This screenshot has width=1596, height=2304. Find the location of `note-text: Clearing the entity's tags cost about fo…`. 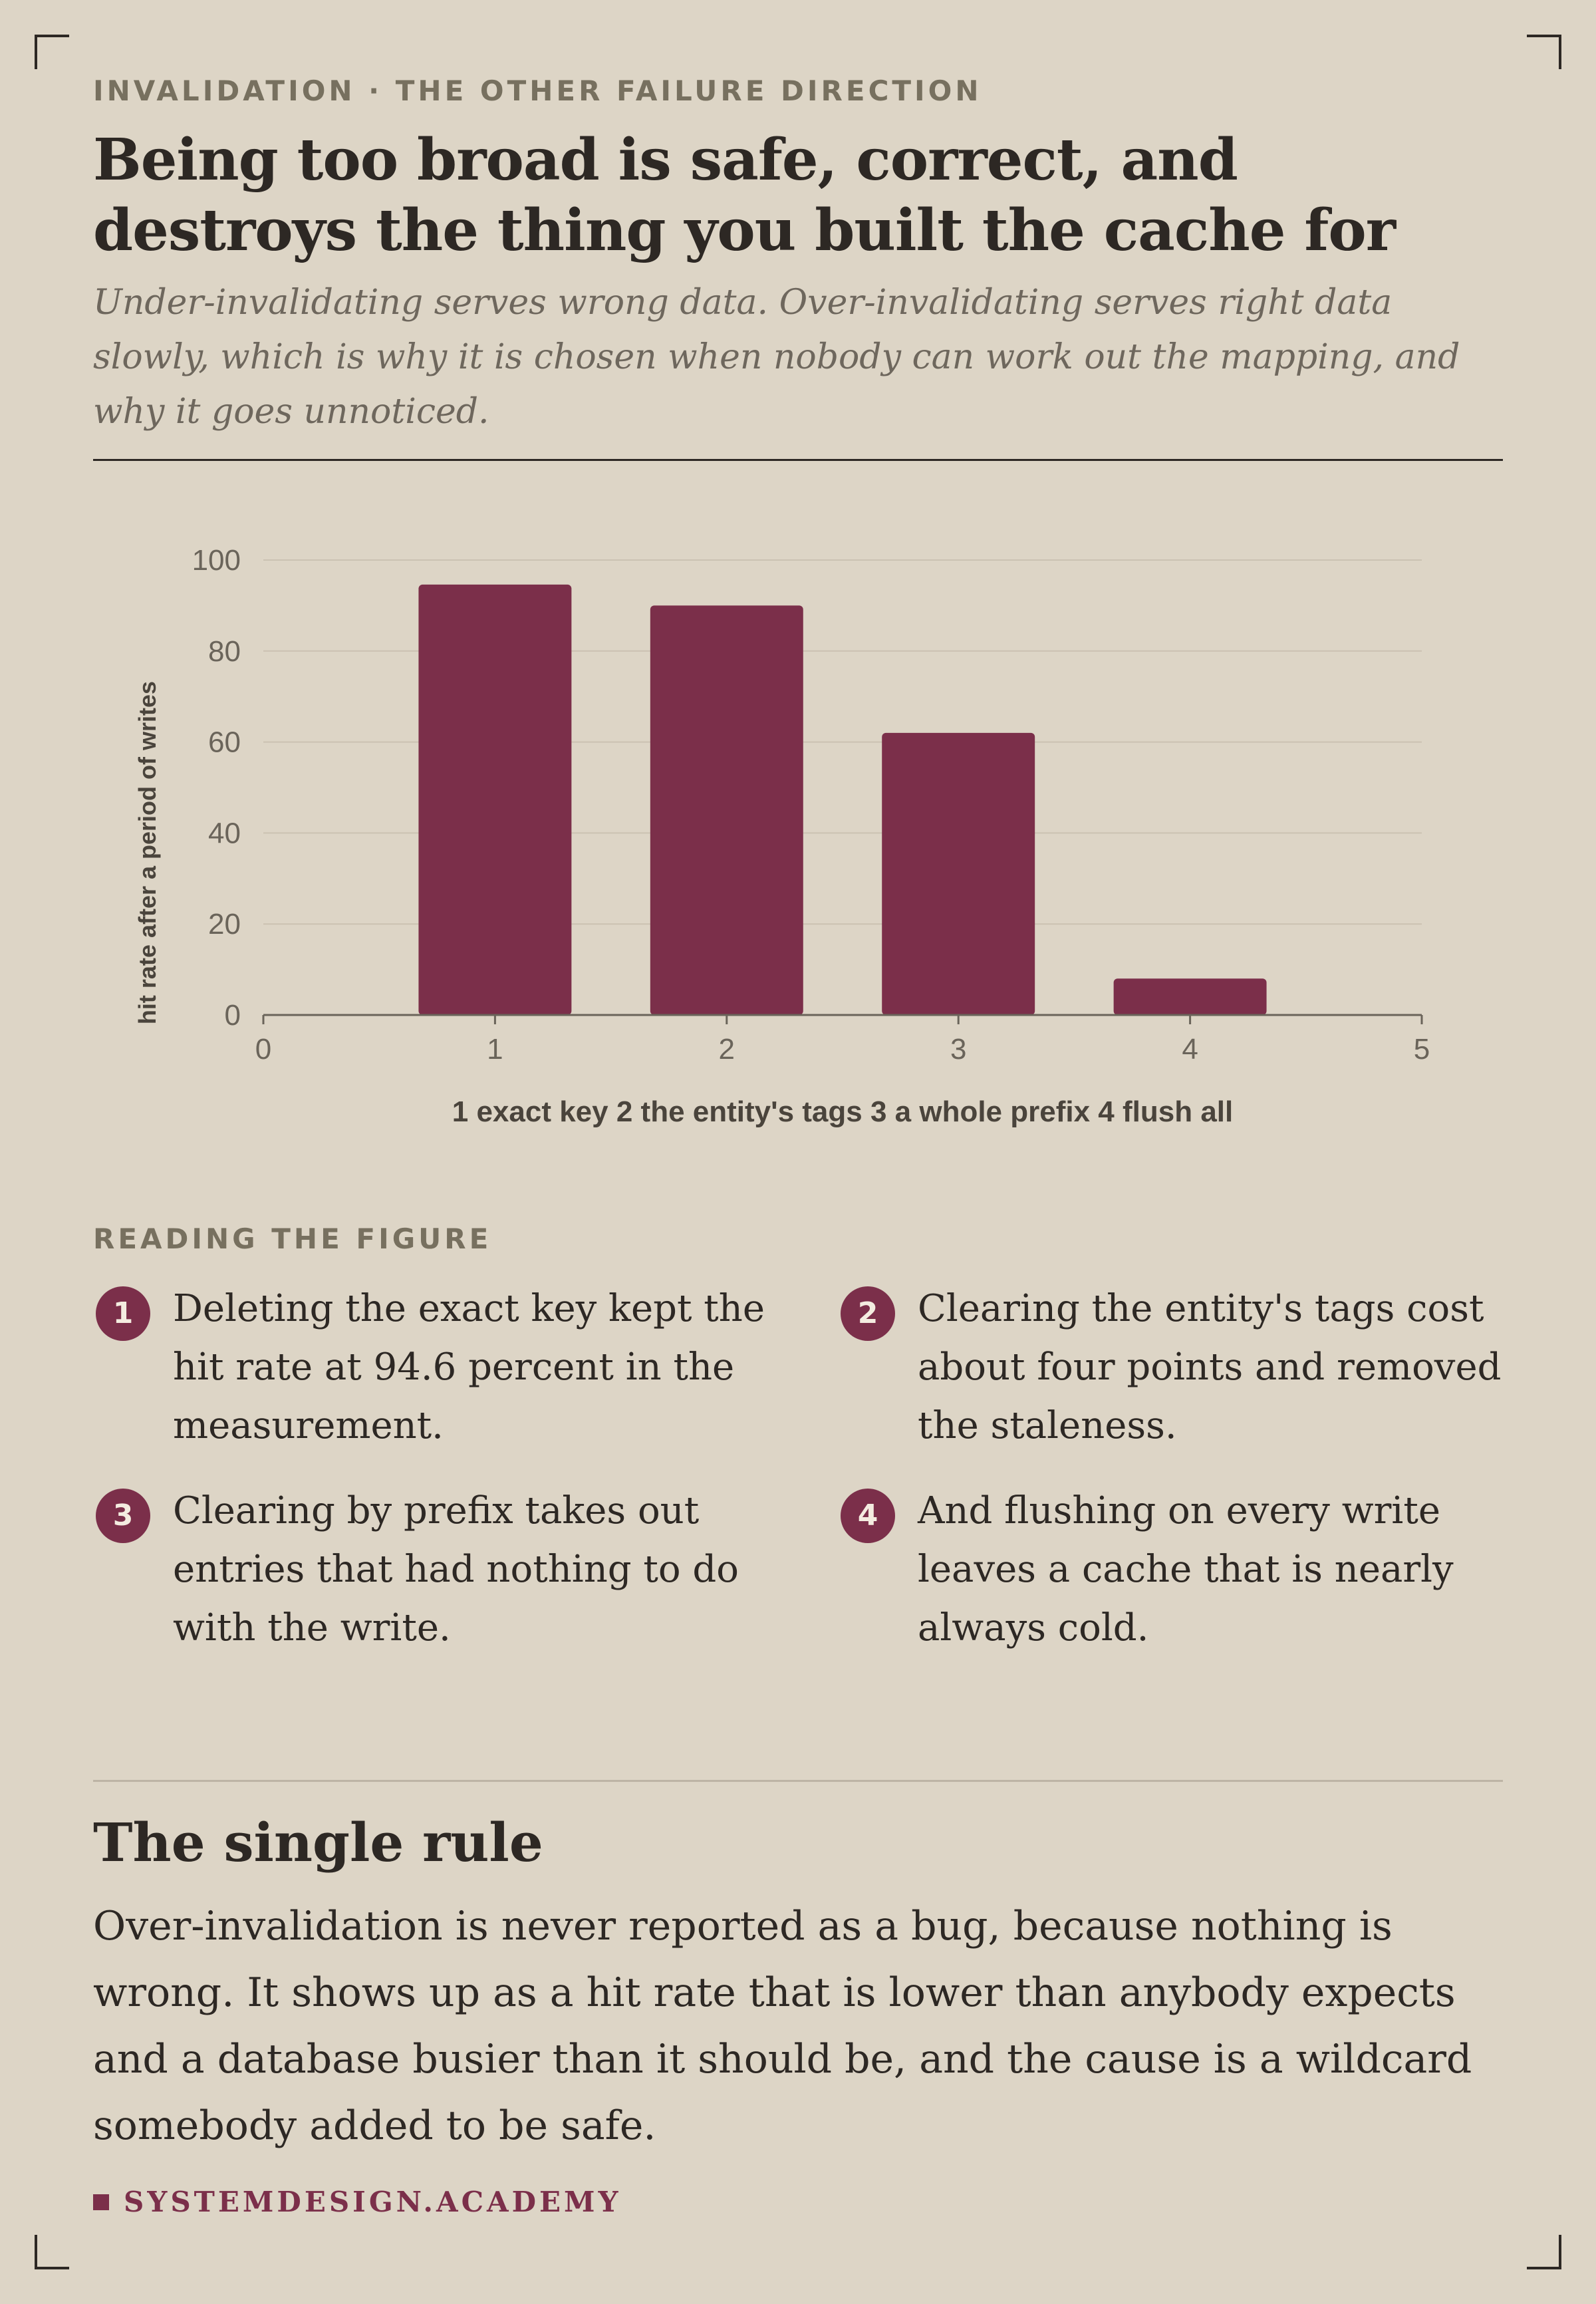

note-text: Clearing the entity's tags cost about fo… is located at coordinates (1210, 1367).